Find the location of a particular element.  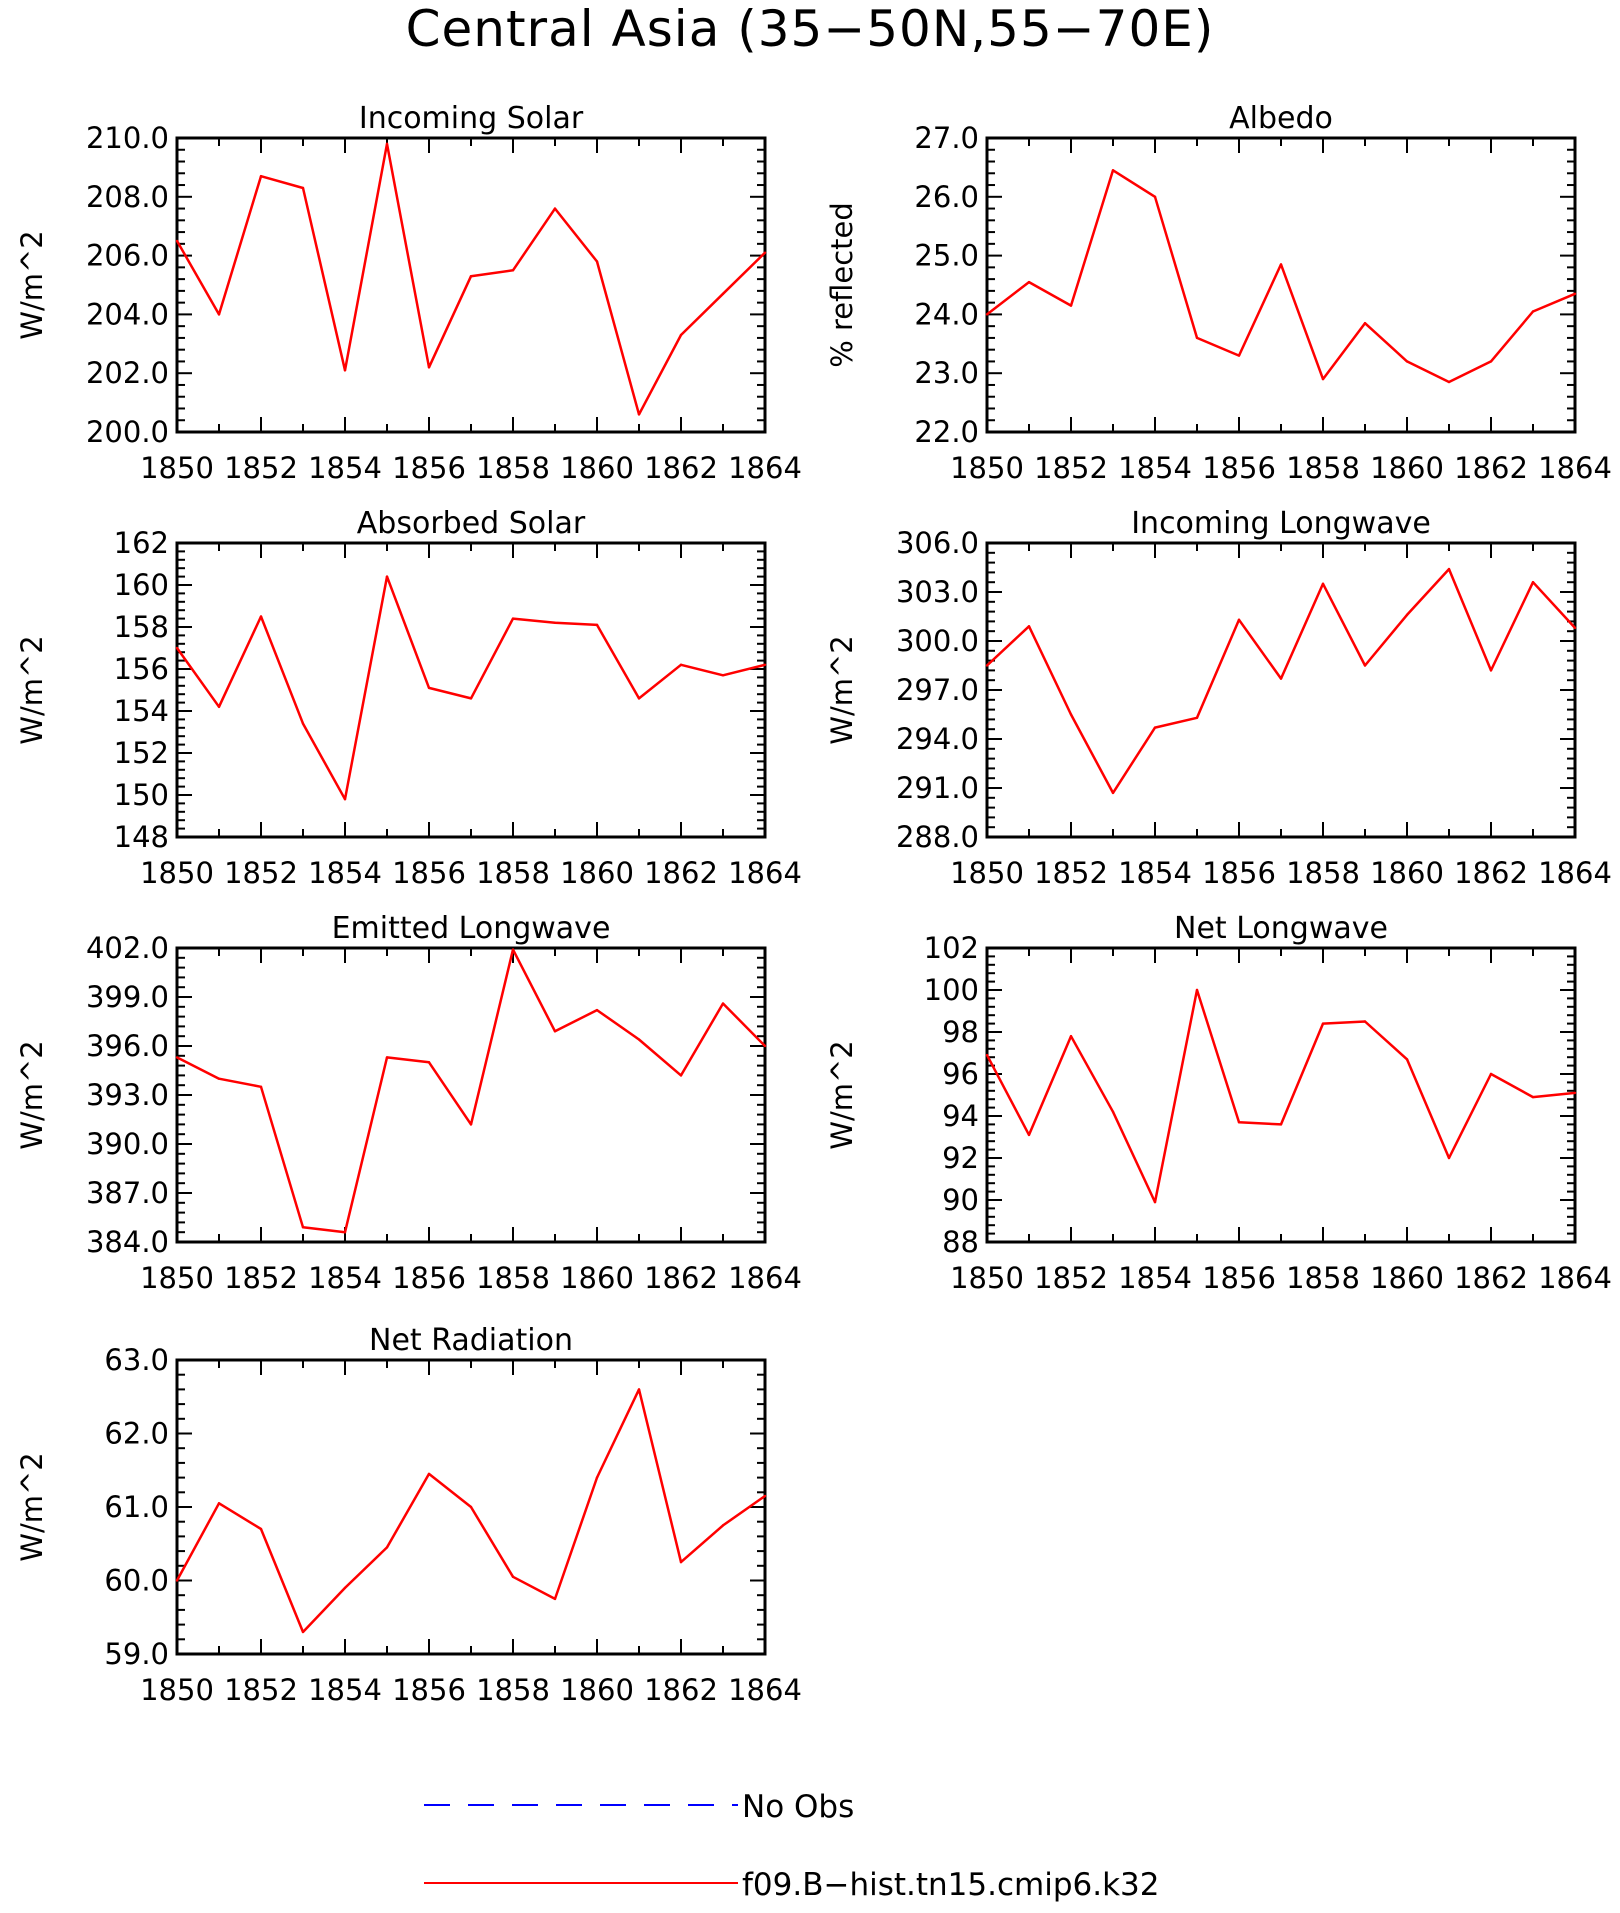

plot-frame is located at coordinates (471, 1095).